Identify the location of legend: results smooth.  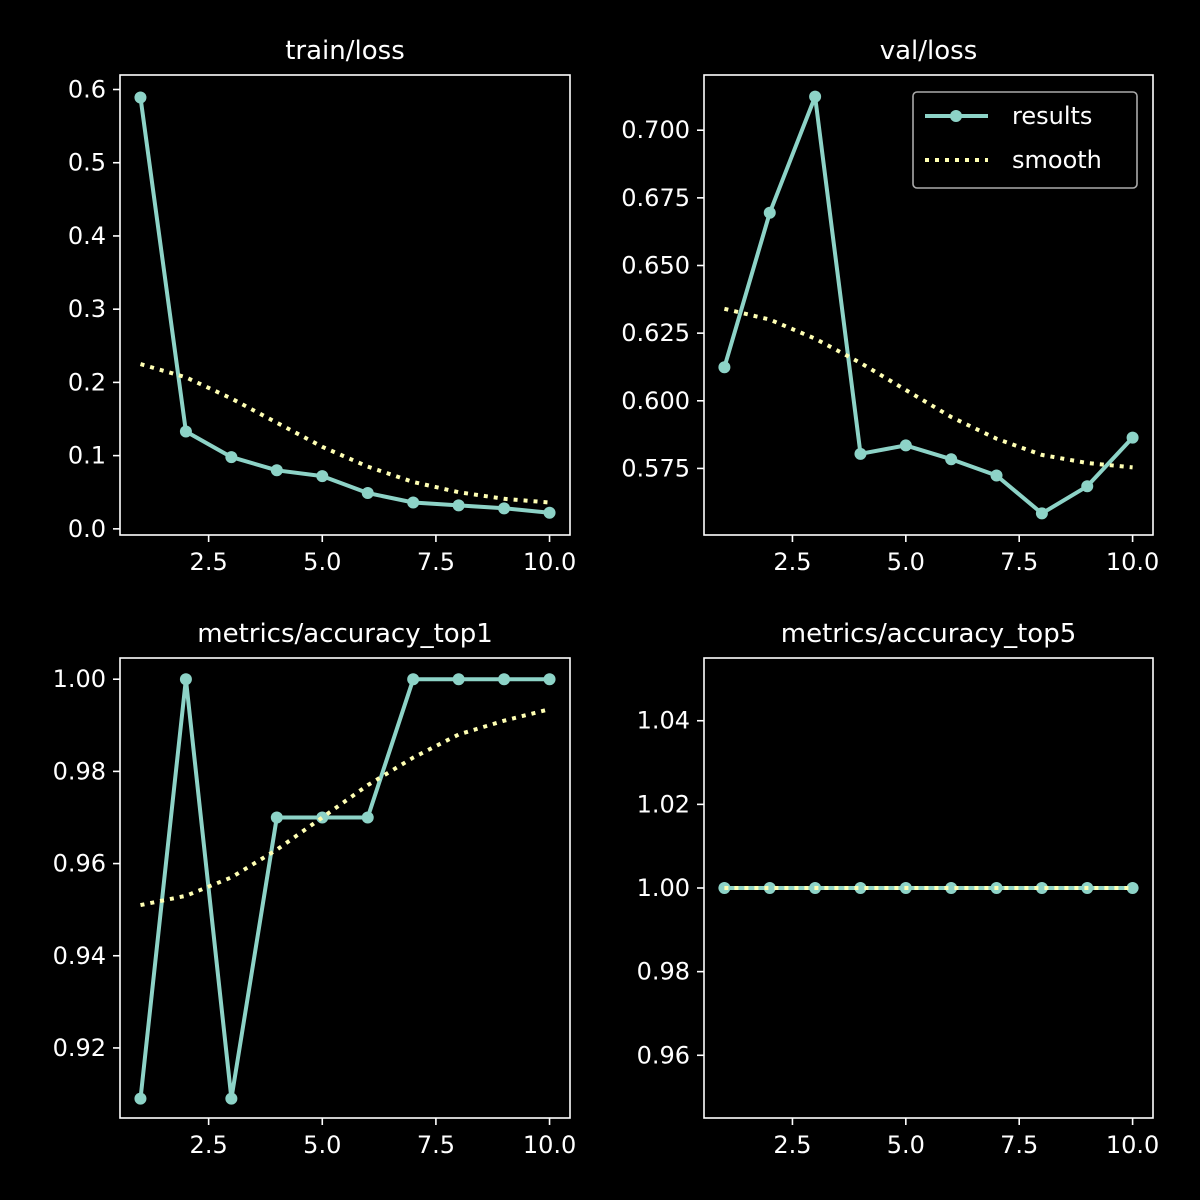
(1025, 140).